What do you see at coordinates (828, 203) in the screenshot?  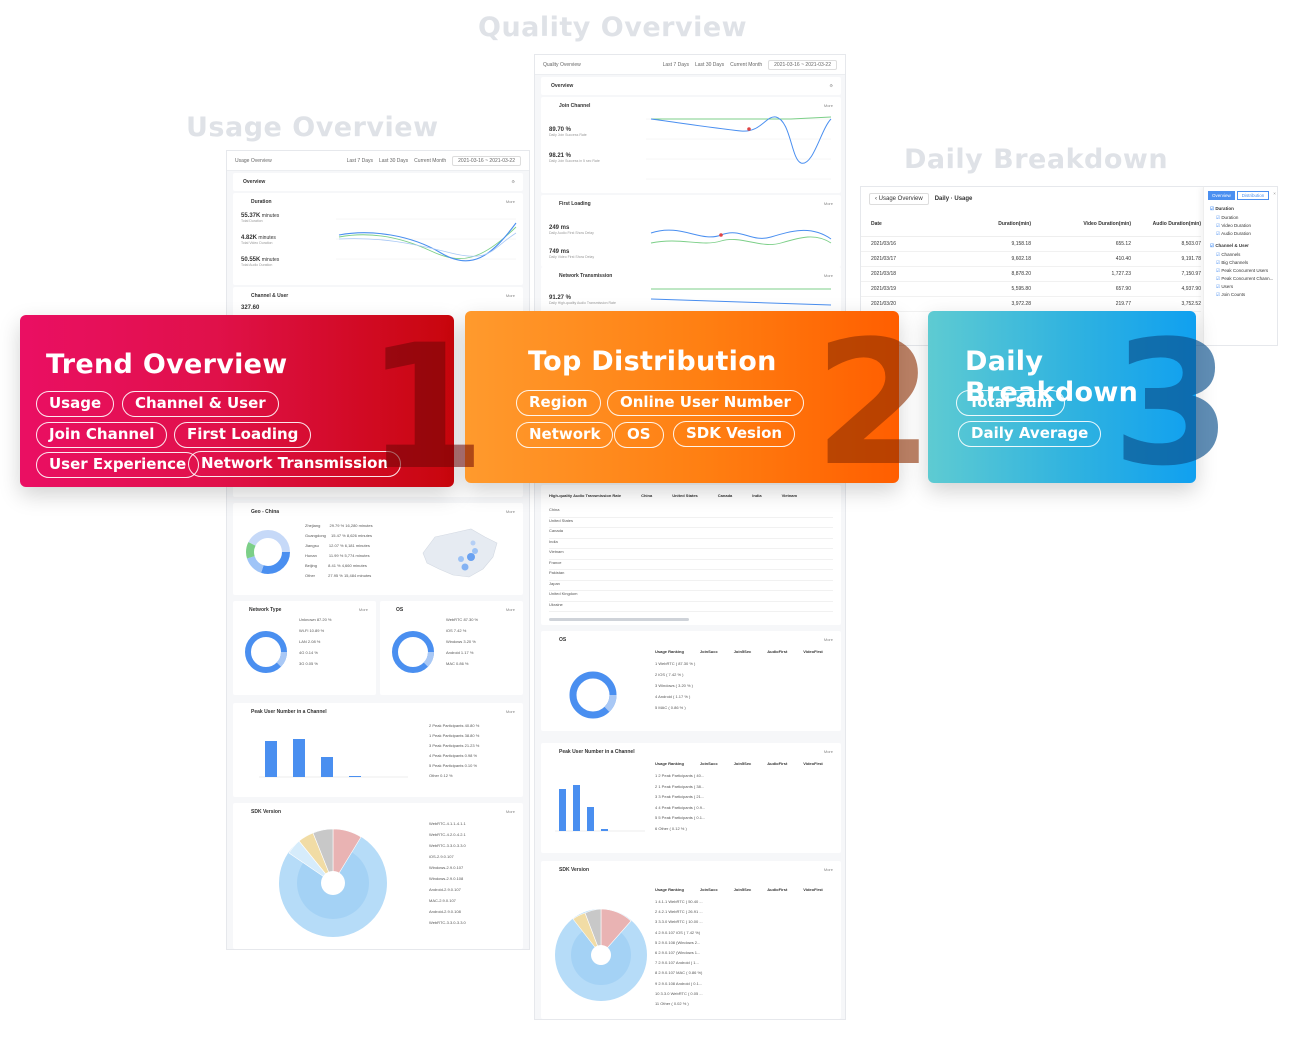 I see `first-more-link: More` at bounding box center [828, 203].